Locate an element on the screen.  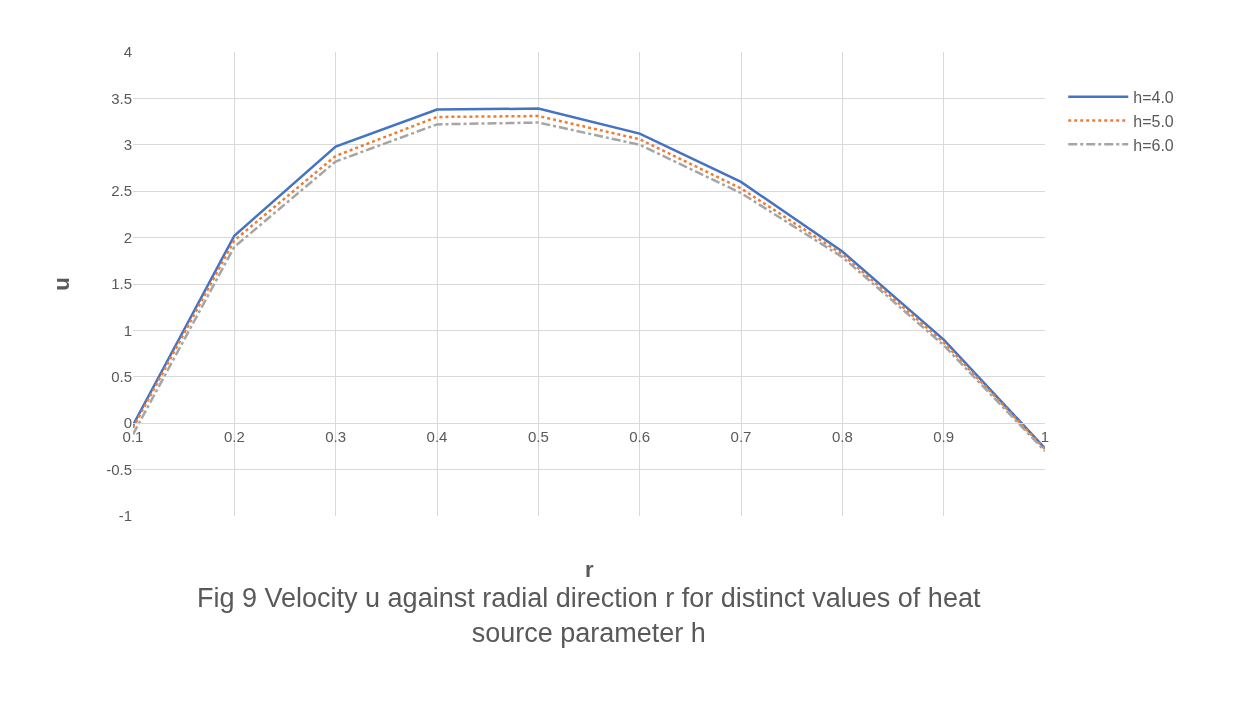
legend-label: h=5.0 is located at coordinates (1153, 121).